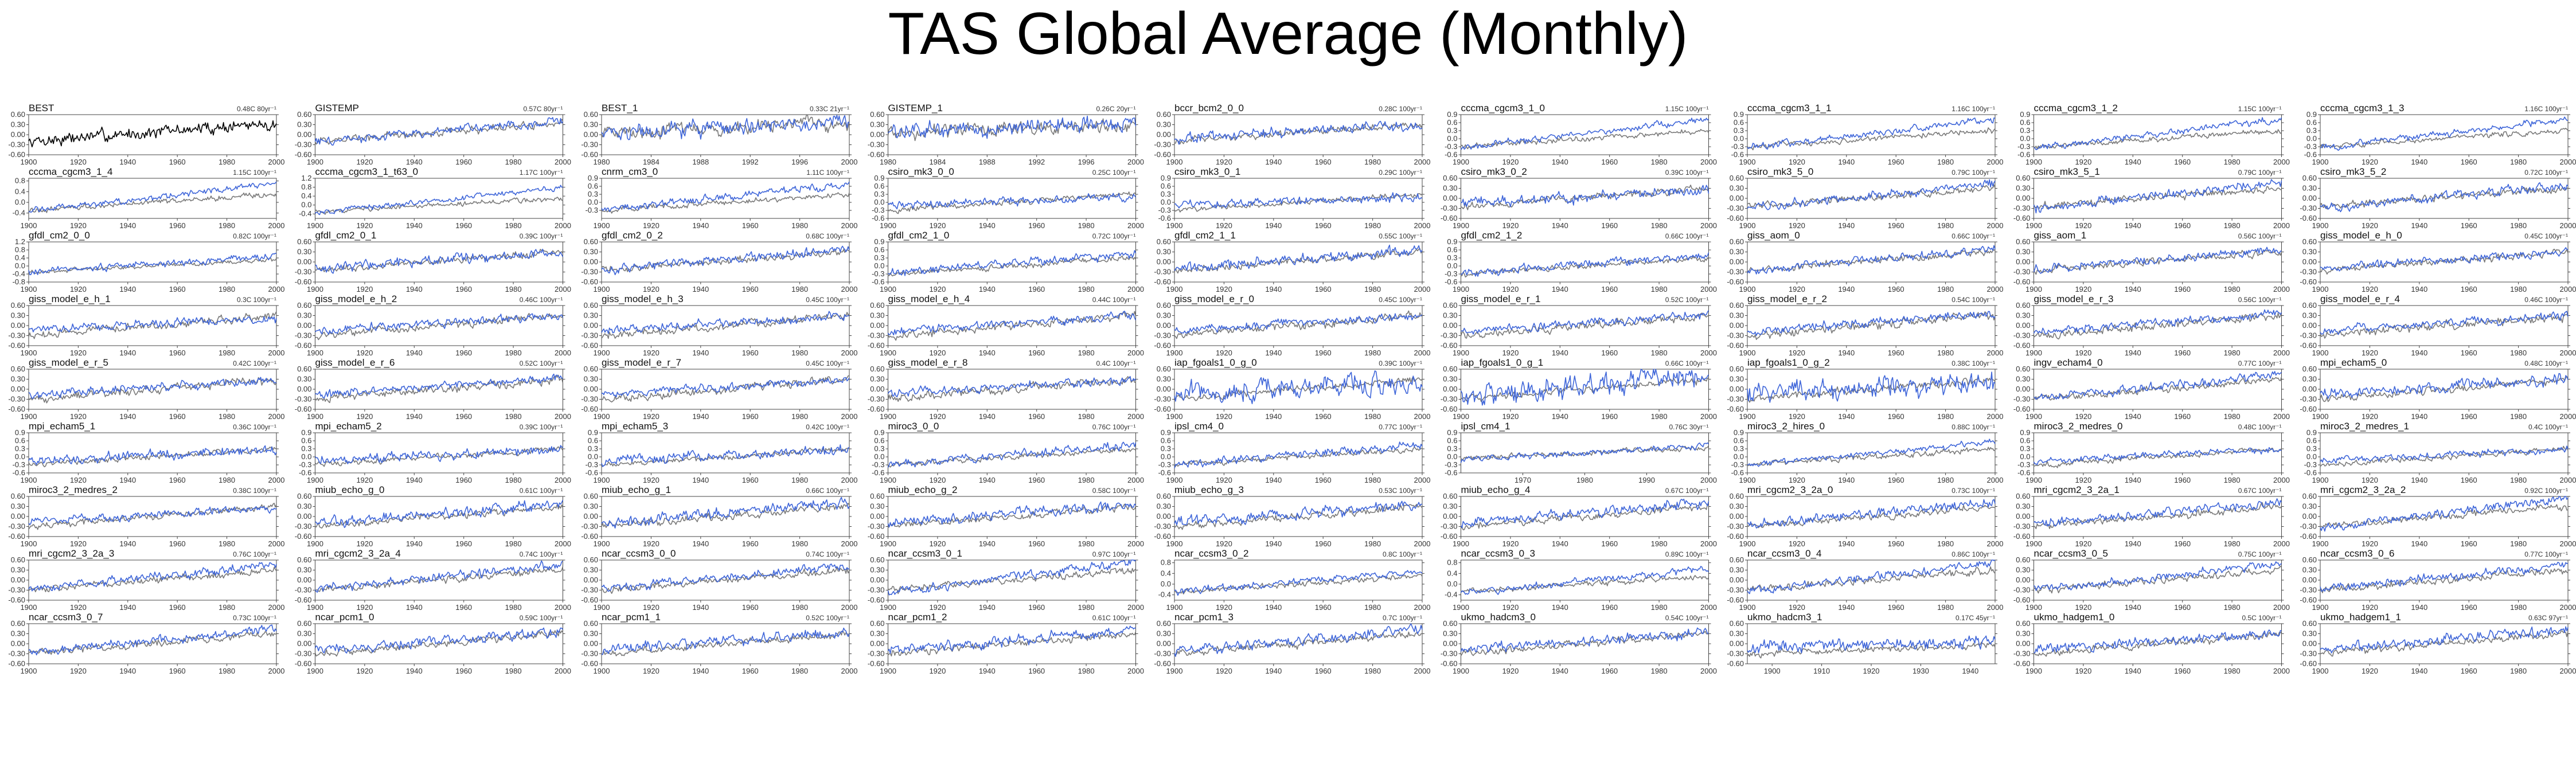 This screenshot has height=771, width=2576. Describe the element at coordinates (2076, 108) in the screenshot. I see `panel-title: cccma_cgcm3_1_2` at that location.